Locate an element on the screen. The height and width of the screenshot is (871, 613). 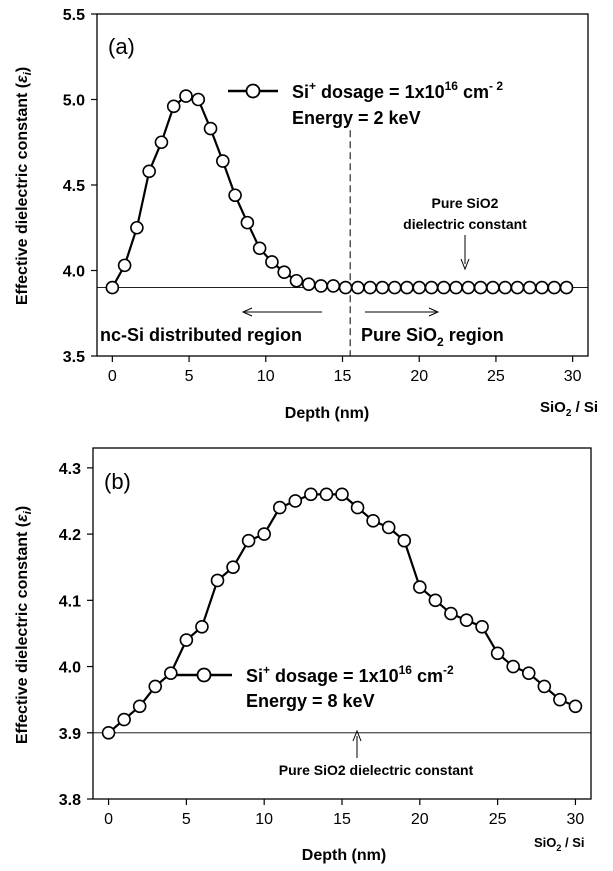
y-tick-label-b-1: 3.9 is located at coordinates (70, 734).